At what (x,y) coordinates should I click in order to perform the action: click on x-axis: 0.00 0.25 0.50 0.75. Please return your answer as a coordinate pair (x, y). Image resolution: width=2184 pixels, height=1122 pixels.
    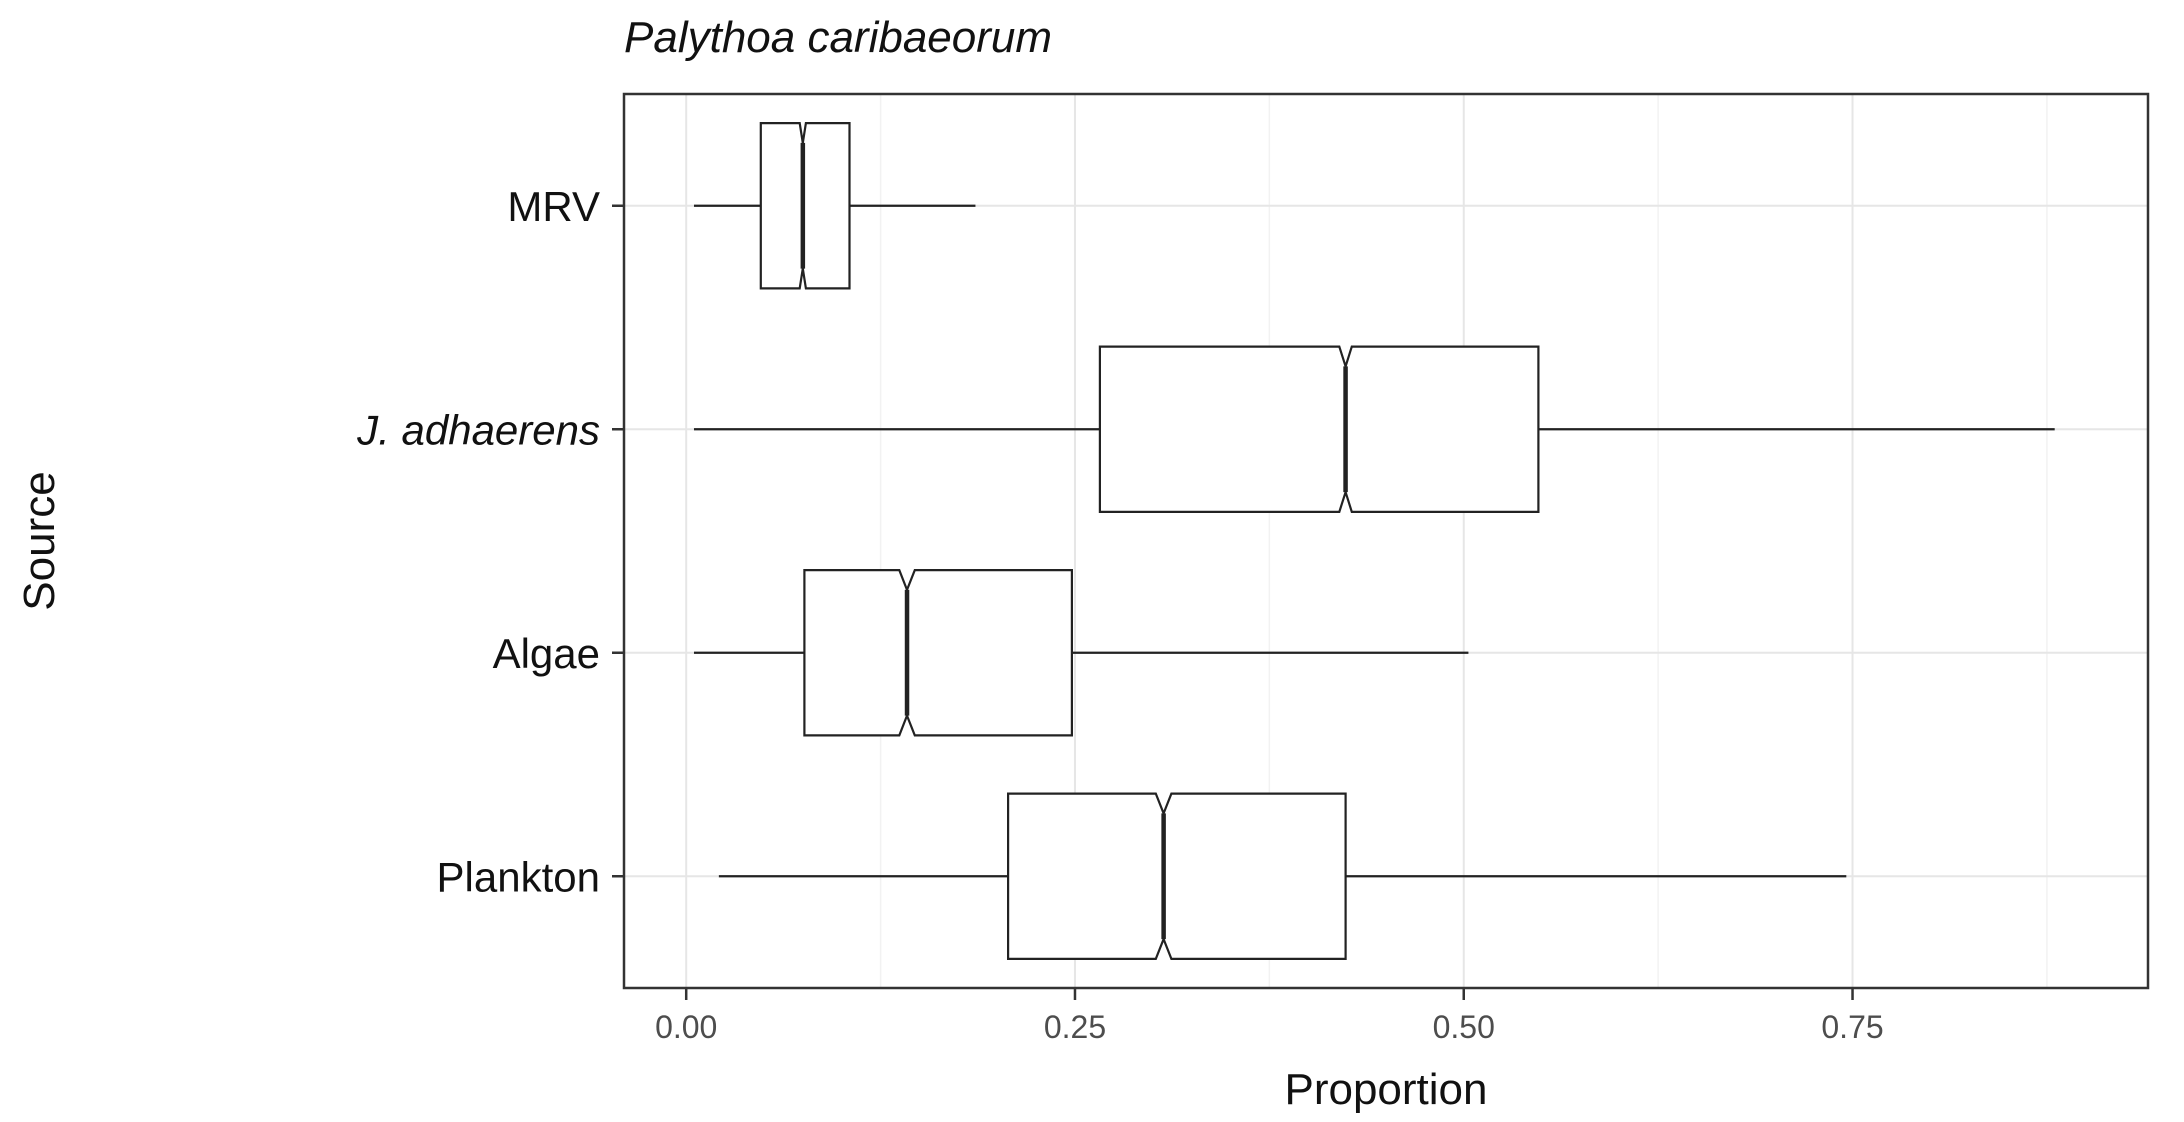
    Looking at the image, I should click on (1269, 1016).